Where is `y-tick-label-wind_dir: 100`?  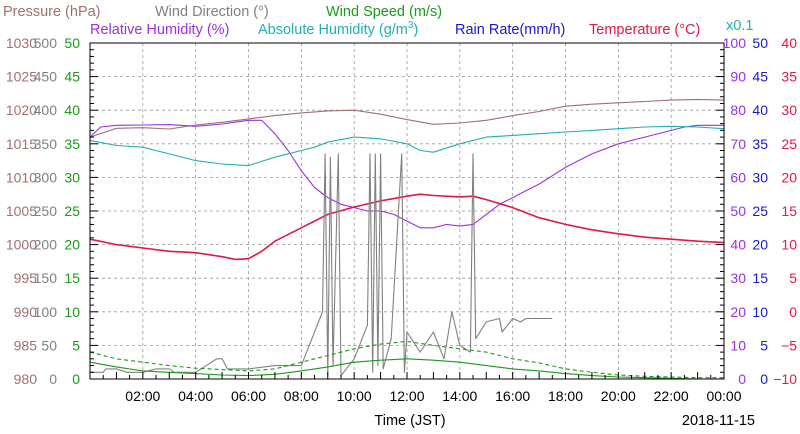 y-tick-label-wind_dir: 100 is located at coordinates (46, 312).